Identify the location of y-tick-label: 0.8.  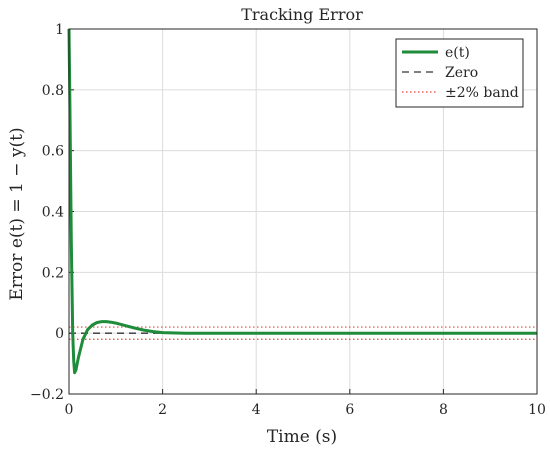
(53, 91).